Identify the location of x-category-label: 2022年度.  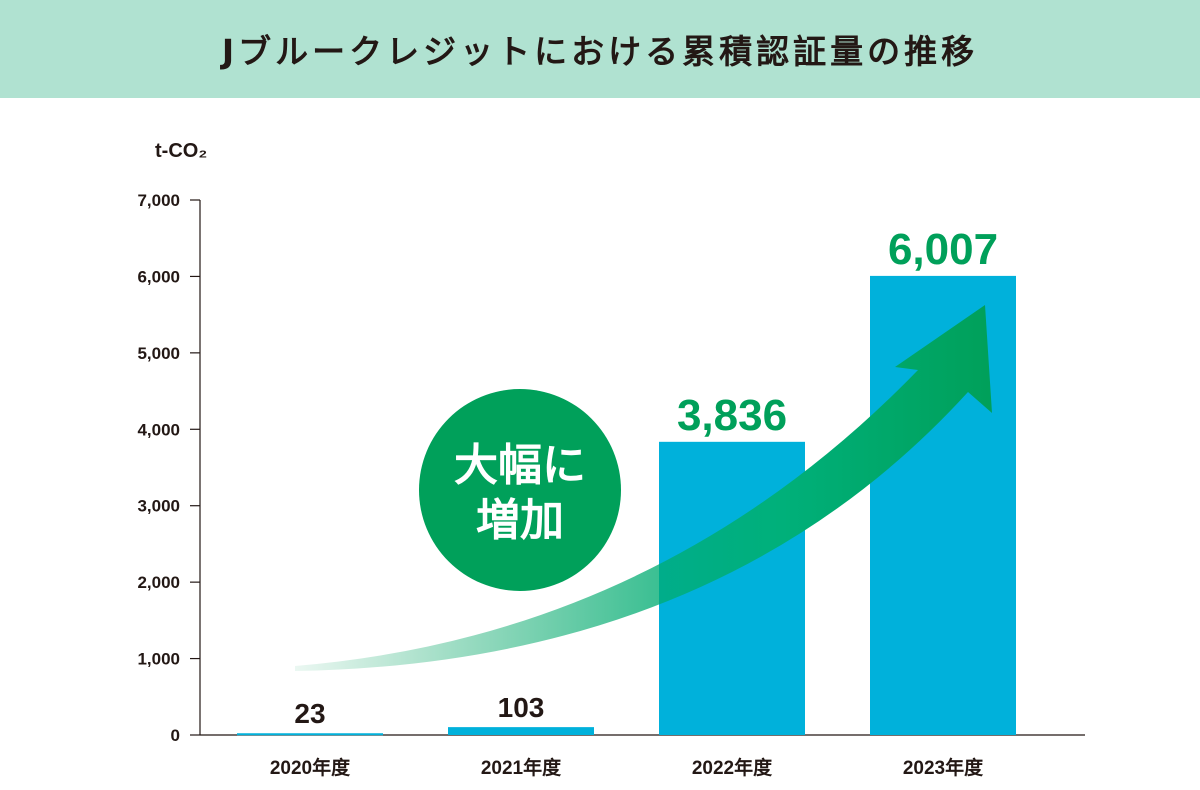
(732, 767).